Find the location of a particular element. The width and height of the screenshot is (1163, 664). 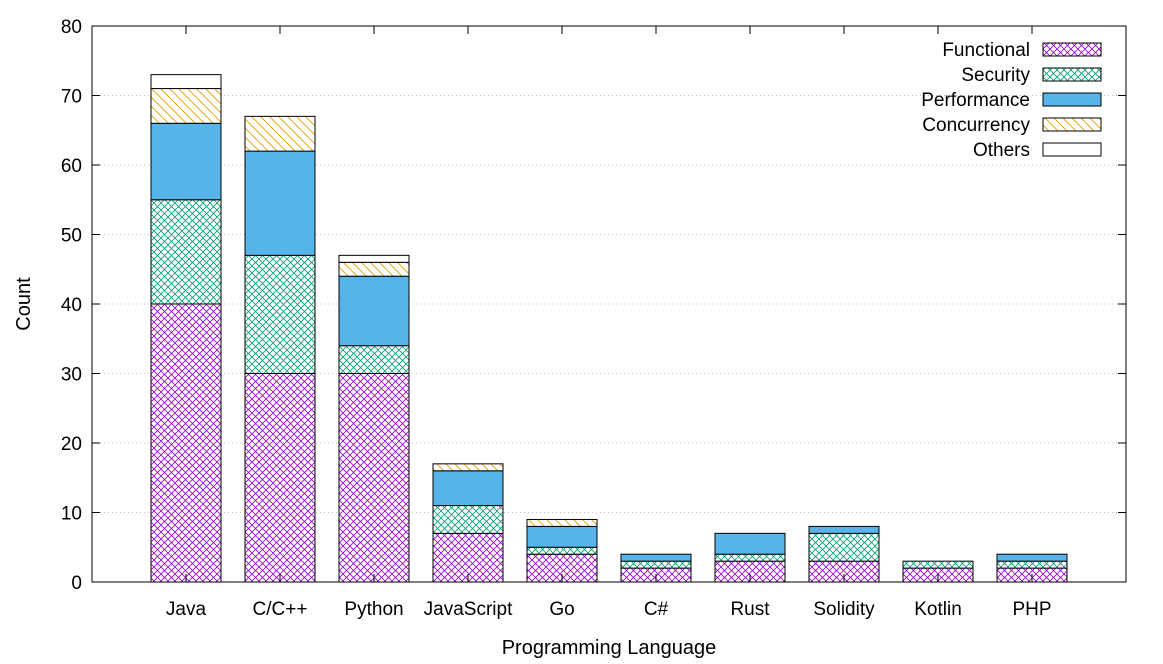

bar-javascript-concurrency is located at coordinates (468, 467).